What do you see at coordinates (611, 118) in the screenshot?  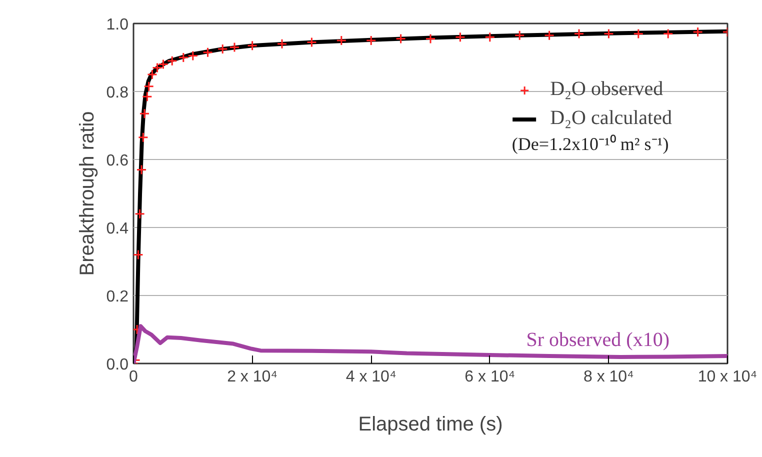 I see `legend-label: D₂O calculated` at bounding box center [611, 118].